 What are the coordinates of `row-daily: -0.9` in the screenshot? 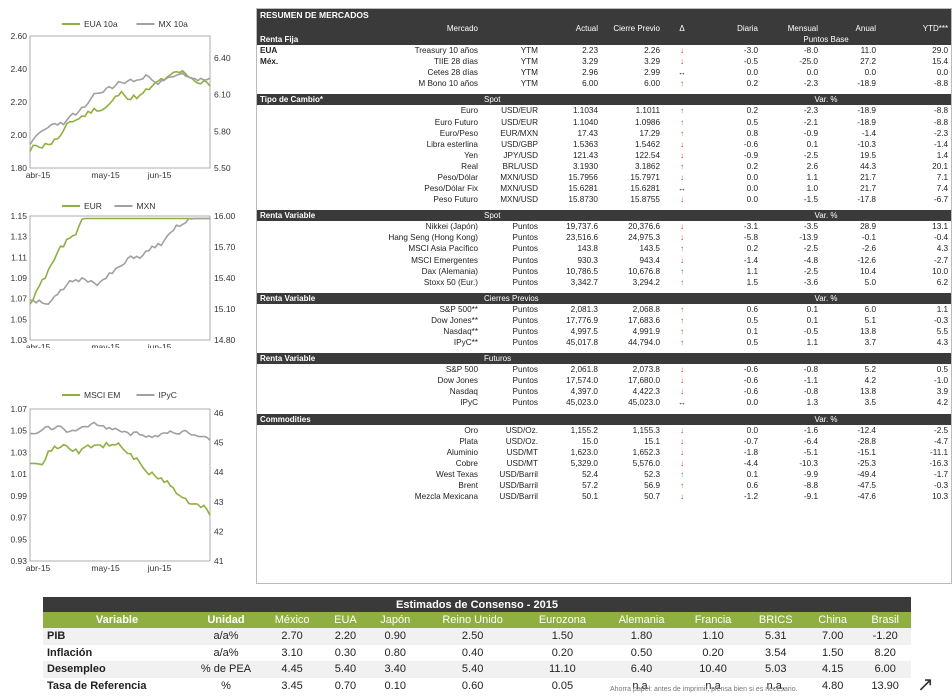 It's located at (750, 155).